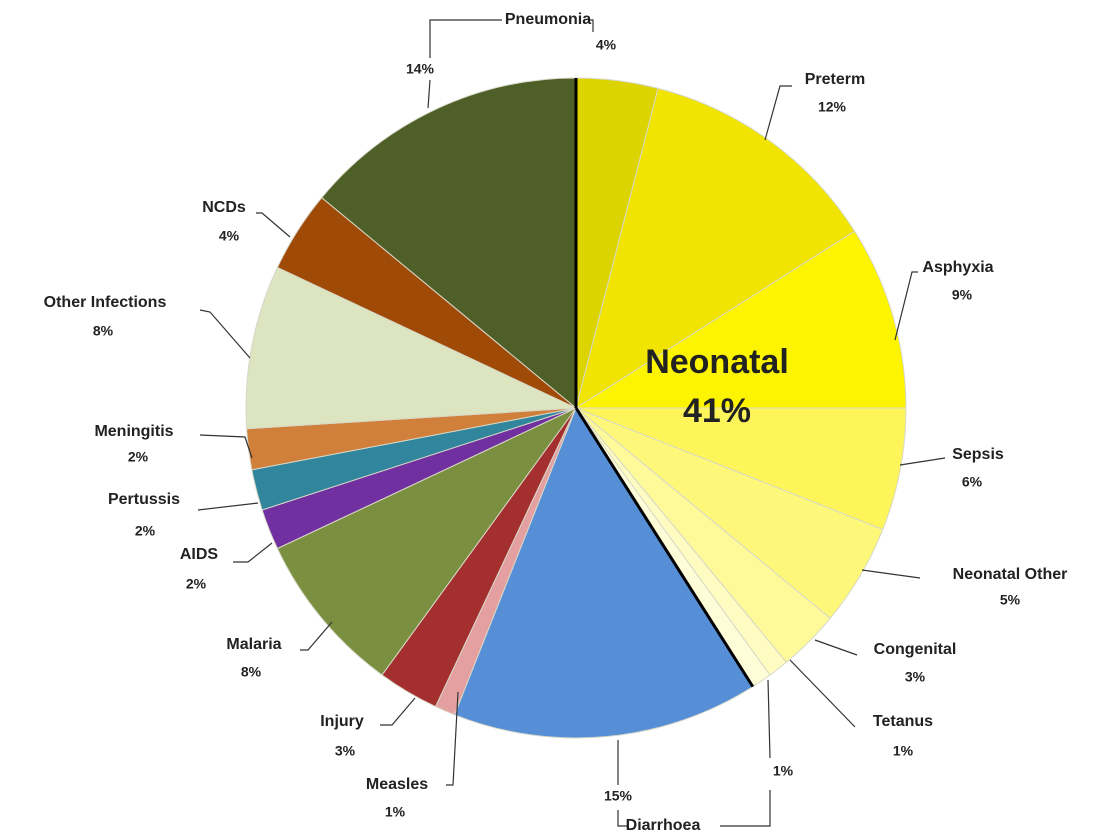 This screenshot has width=1098, height=836. What do you see at coordinates (915, 649) in the screenshot?
I see `slice-label: Congenital` at bounding box center [915, 649].